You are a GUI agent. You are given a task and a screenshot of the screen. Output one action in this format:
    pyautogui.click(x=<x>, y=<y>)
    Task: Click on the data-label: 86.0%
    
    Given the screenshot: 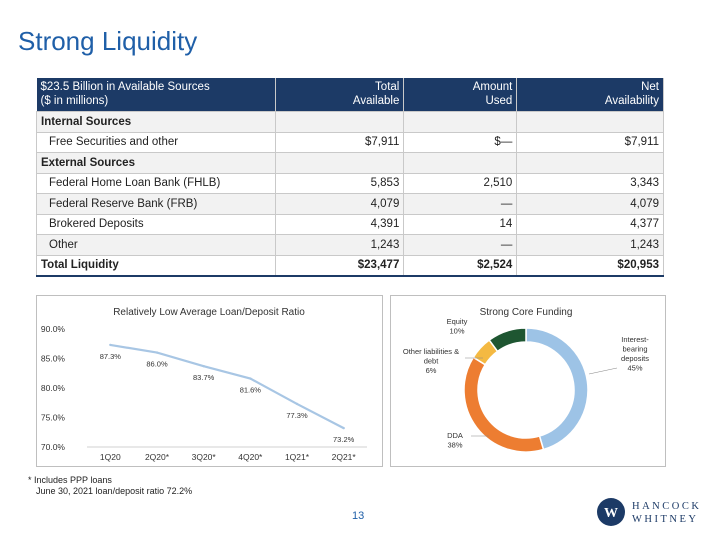 What is the action you would take?
    pyautogui.click(x=157, y=364)
    